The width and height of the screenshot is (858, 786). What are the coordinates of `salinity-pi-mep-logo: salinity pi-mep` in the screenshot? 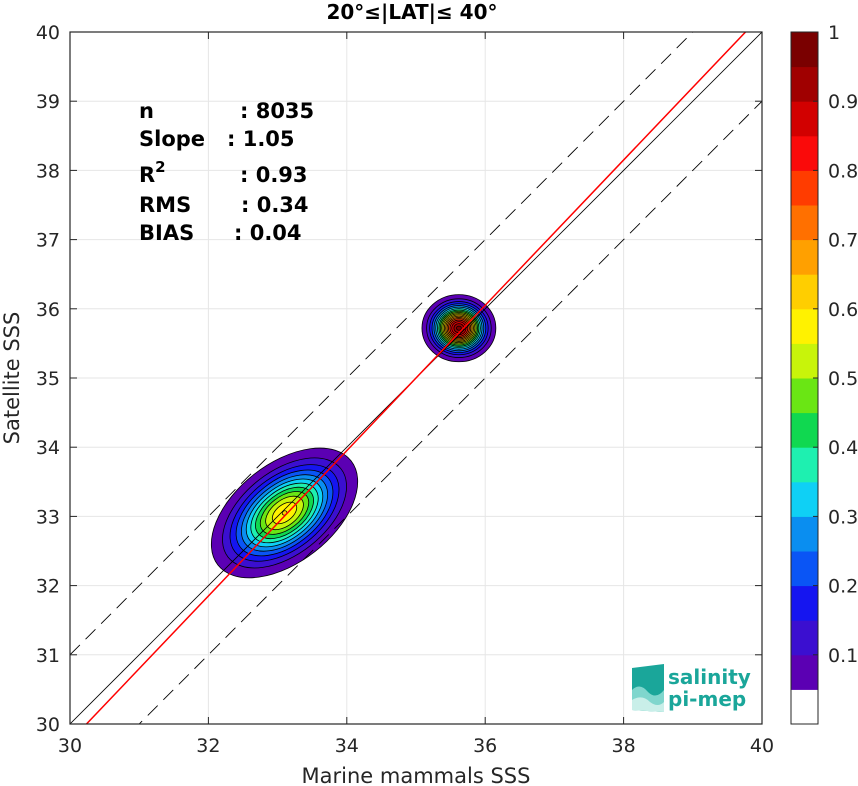 It's located at (691, 688).